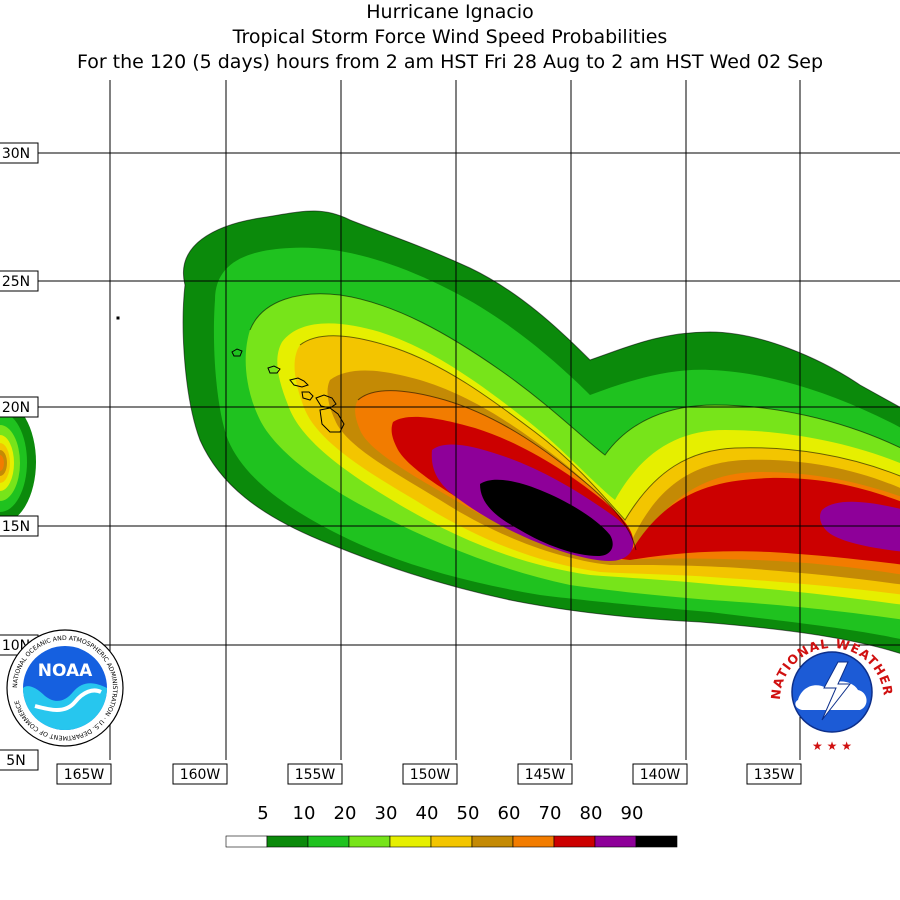 The image size is (900, 900). I want to click on longitude-label: 145W, so click(545, 774).